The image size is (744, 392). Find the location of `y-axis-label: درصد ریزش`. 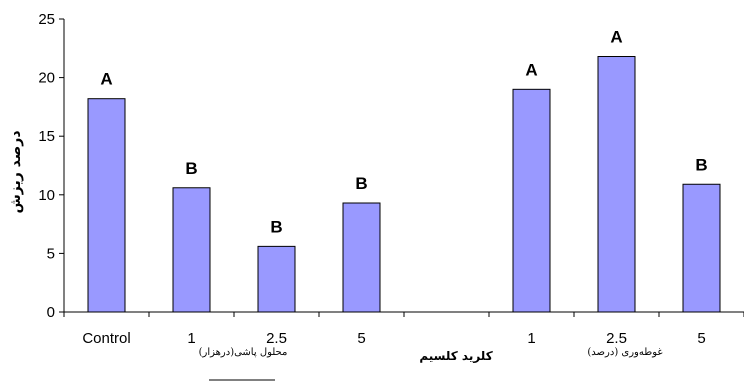

y-axis-label: درصد ریزش is located at coordinates (16, 171).